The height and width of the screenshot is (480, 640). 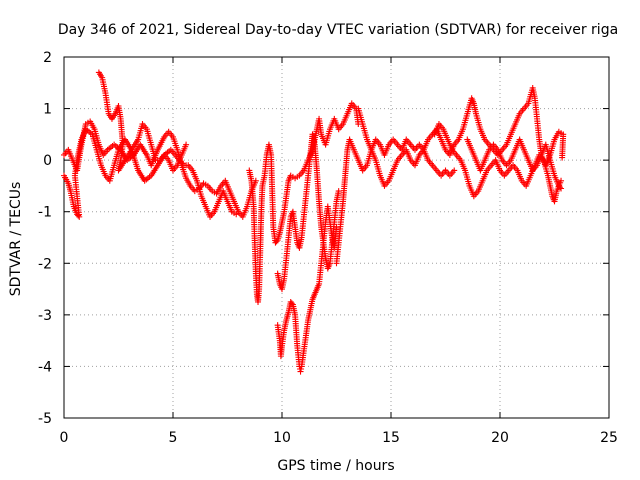 What do you see at coordinates (16, 239) in the screenshot?
I see `y-axis-label: SDTVAR / TECUs` at bounding box center [16, 239].